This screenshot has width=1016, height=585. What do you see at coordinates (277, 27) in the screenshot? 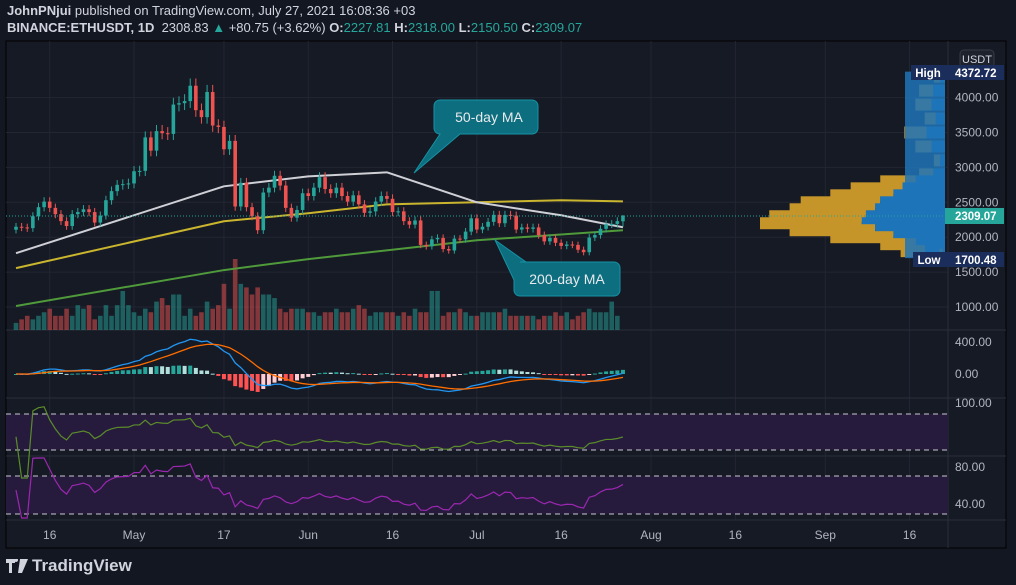
I see `price-change: +80.75 (+3.62%)` at bounding box center [277, 27].